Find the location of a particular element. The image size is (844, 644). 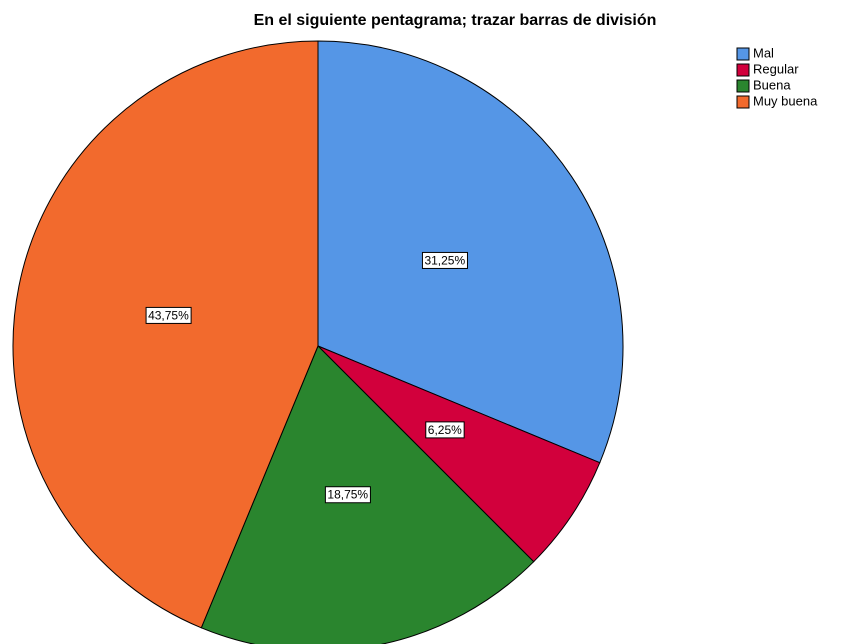

data-label: 6,25% is located at coordinates (445, 430).